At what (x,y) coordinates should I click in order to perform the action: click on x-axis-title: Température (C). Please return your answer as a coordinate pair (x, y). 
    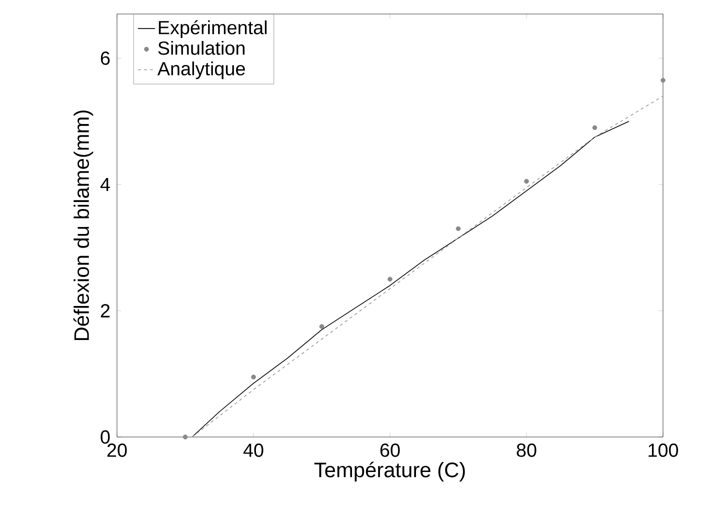
    Looking at the image, I should click on (389, 472).